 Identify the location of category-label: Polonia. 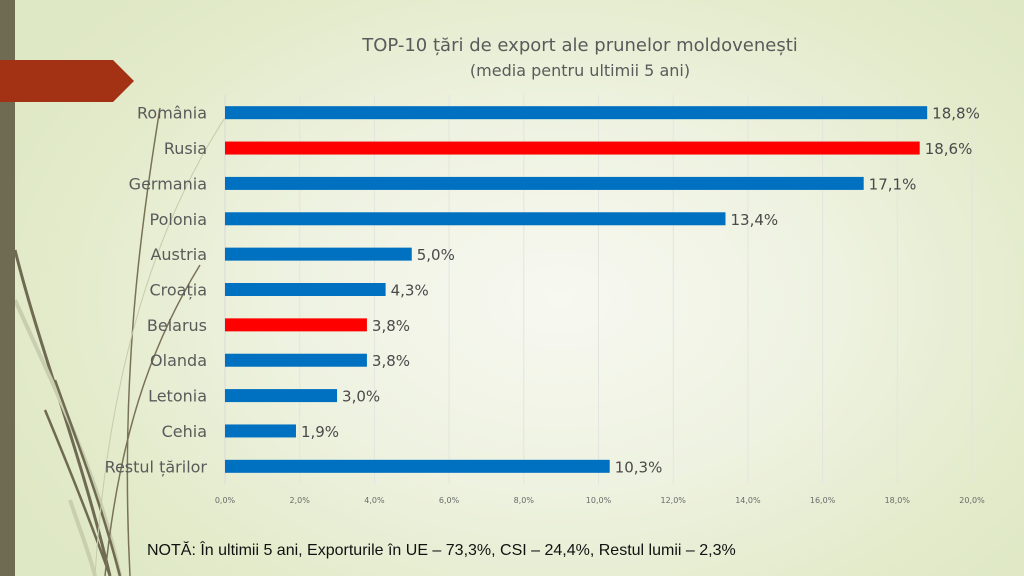
(179, 219).